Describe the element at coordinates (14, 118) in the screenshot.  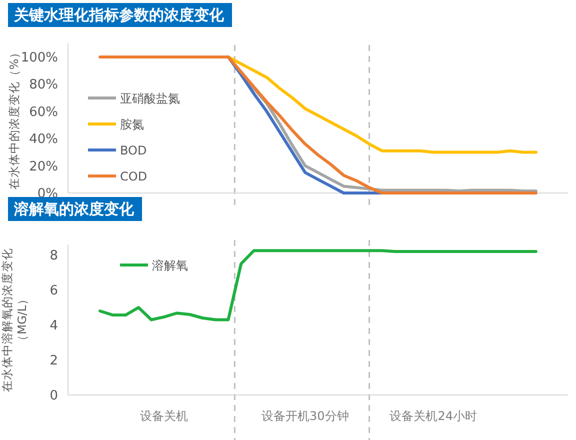
I see `y-axis-title: 在水体中的浓度变化（%）` at that location.